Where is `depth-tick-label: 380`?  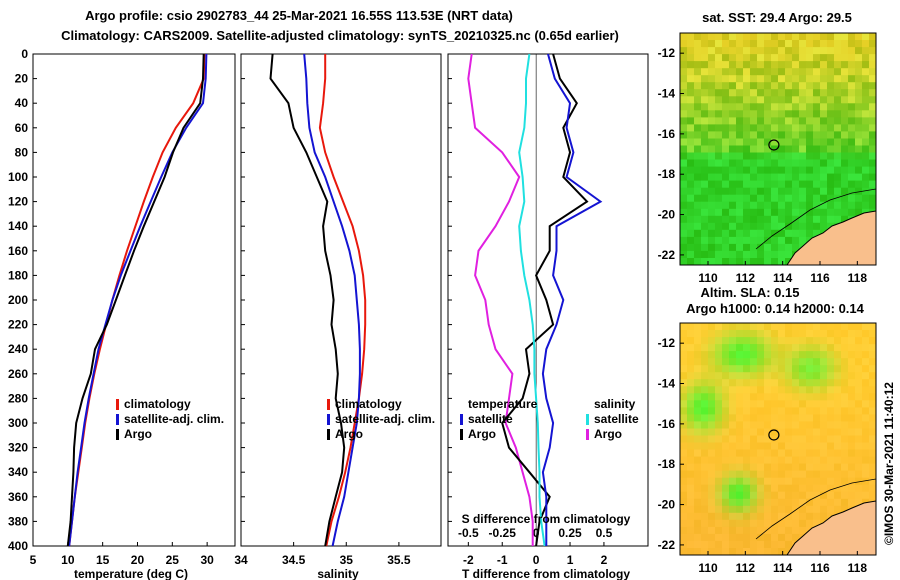
depth-tick-label: 380 is located at coordinates (18, 521).